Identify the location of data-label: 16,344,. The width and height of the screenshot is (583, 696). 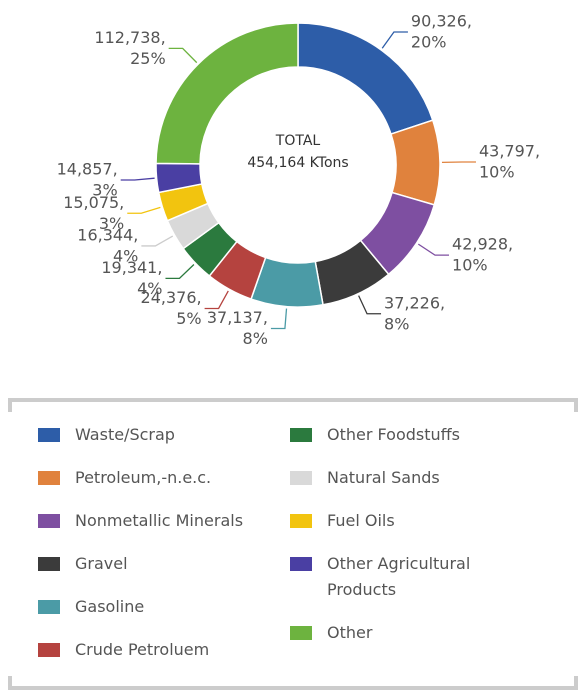
(107, 234).